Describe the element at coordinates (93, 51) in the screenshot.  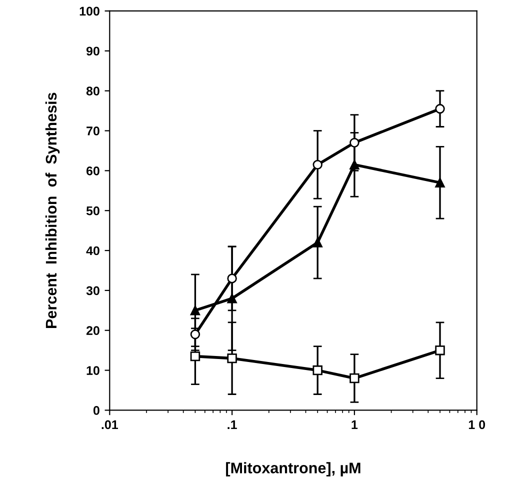
I see `y-tick-label: 90` at that location.